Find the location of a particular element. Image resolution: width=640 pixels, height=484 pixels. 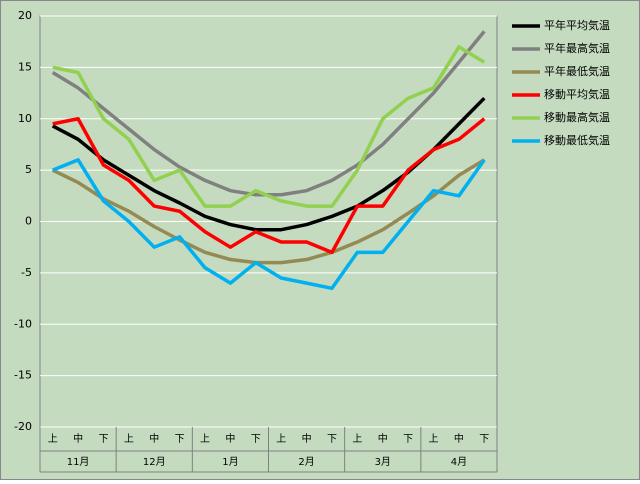

y-tick-label: 10 is located at coordinates (25, 118).